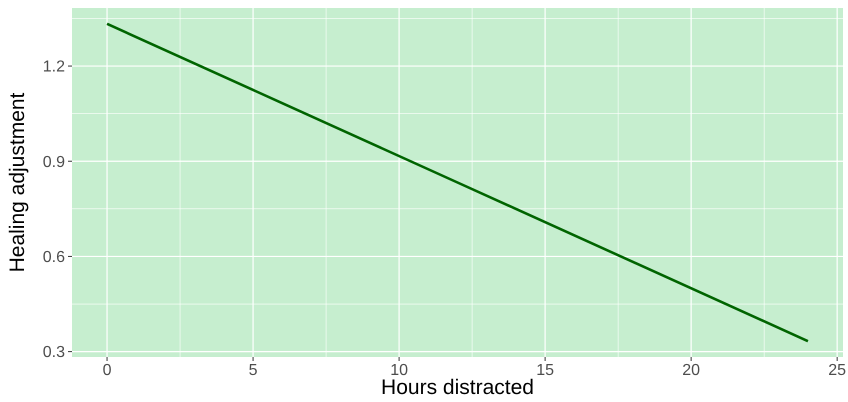  What do you see at coordinates (399, 370) in the screenshot?
I see `x-tick-label: 10` at bounding box center [399, 370].